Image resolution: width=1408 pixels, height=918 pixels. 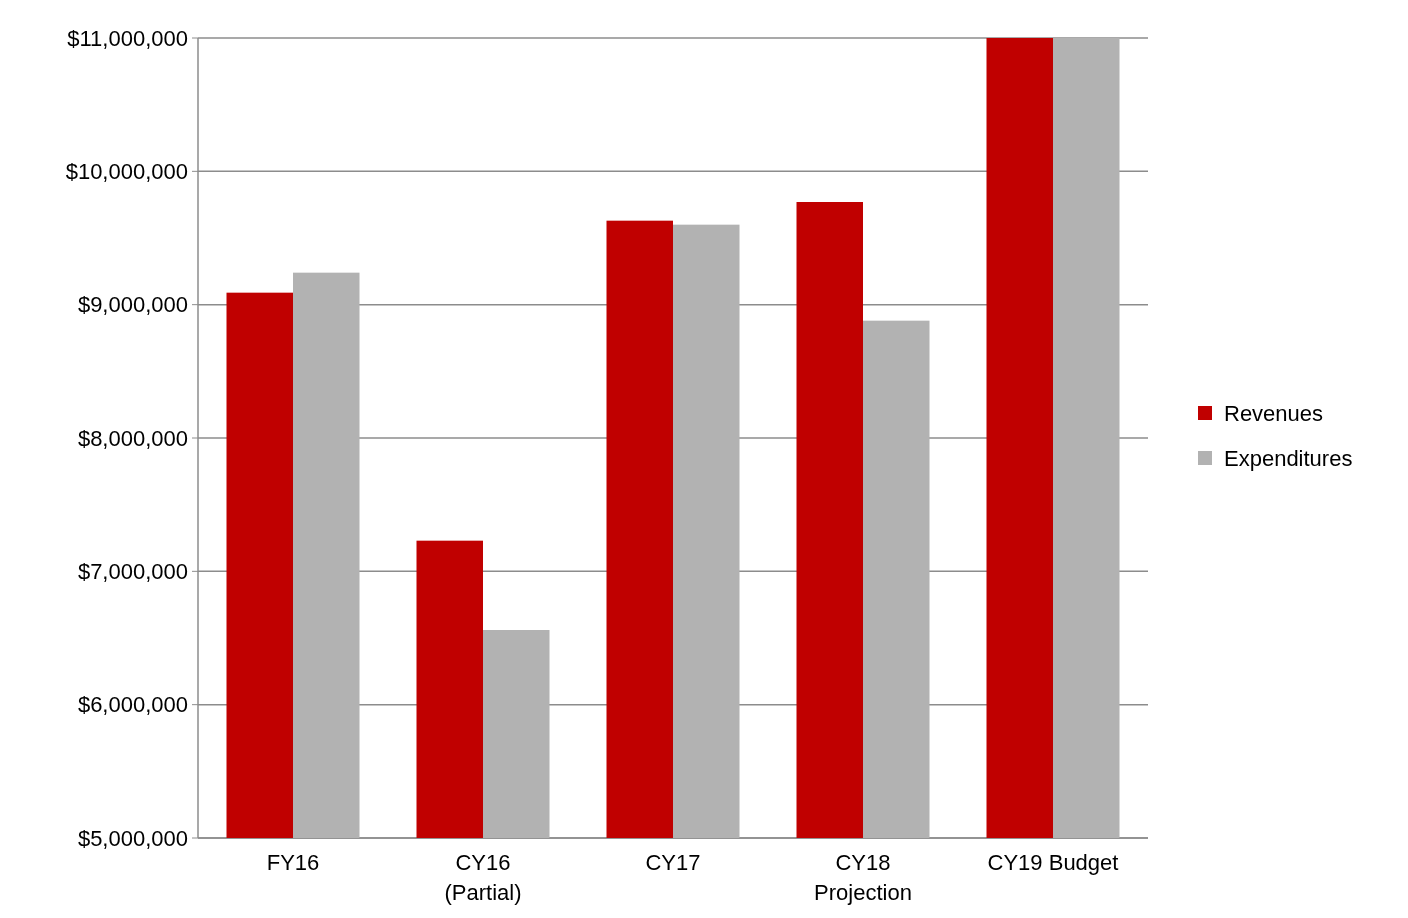 I want to click on y-tick-label: $8,000,000, so click(x=132, y=438).